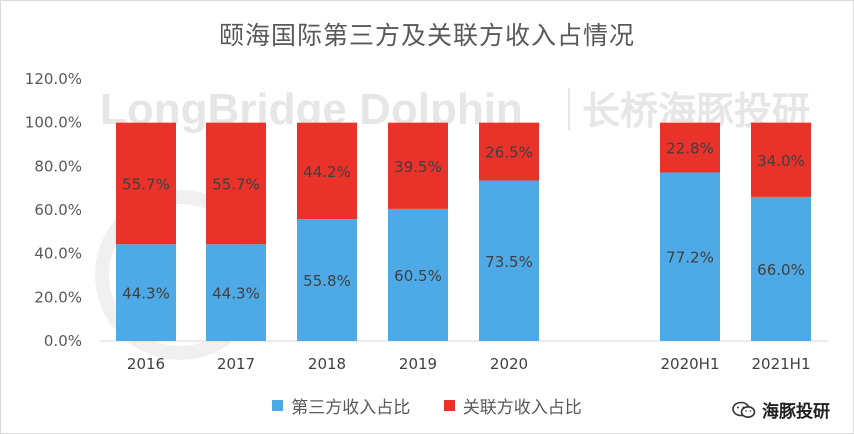 The width and height of the screenshot is (854, 434). Describe the element at coordinates (58, 297) in the screenshot. I see `y-tick-label: 20.0%` at that location.